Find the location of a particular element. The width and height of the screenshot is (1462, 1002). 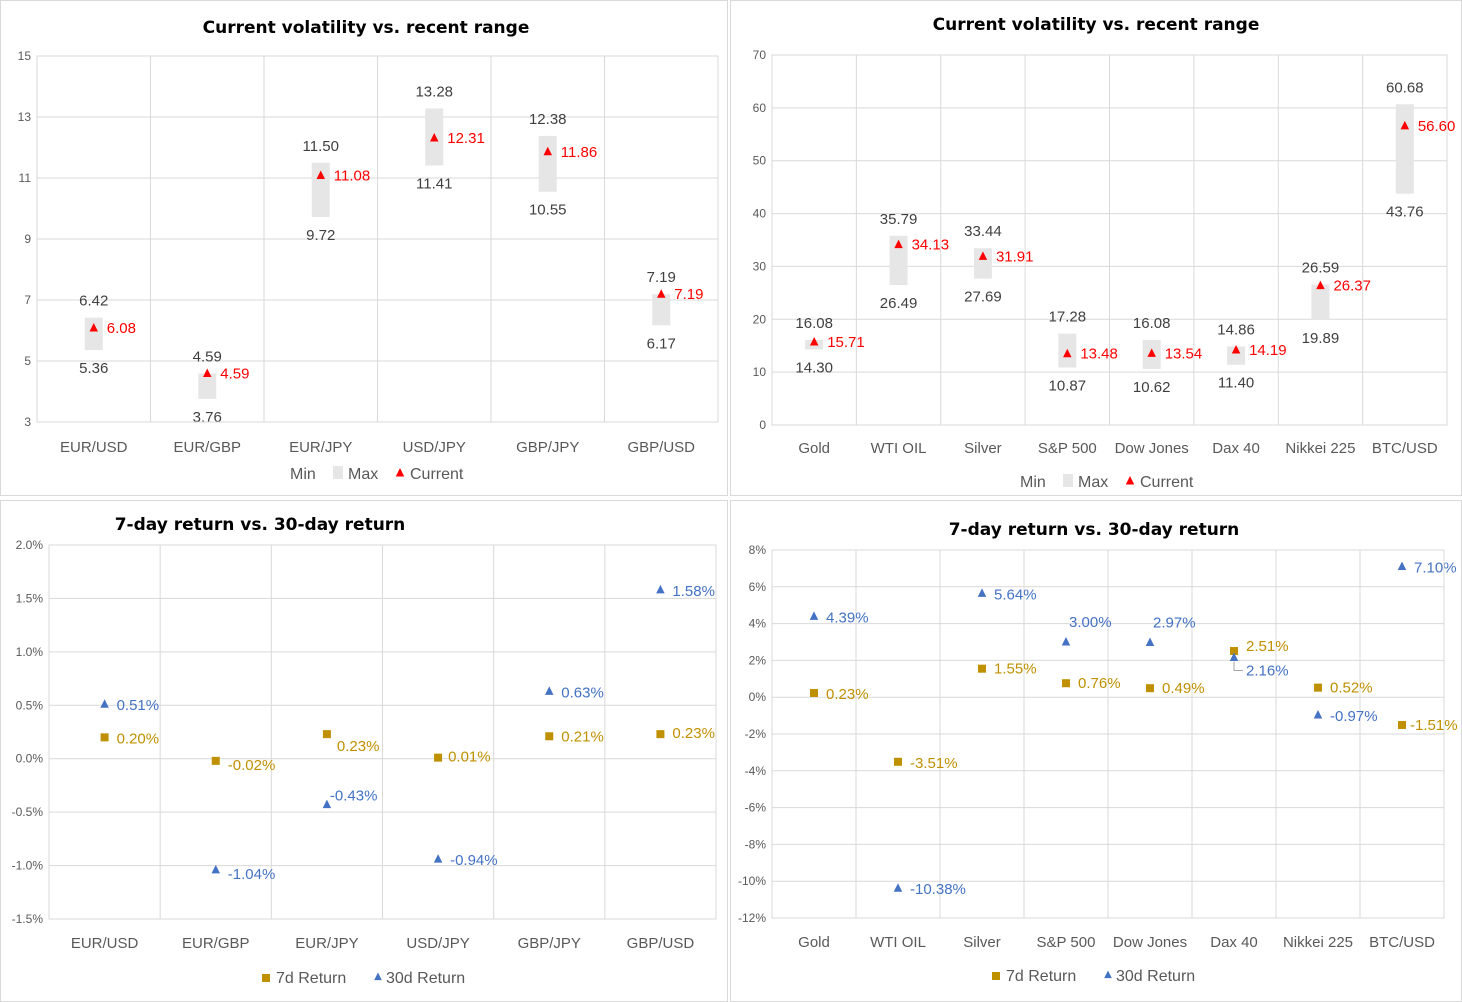

max-value-label: 7.19 is located at coordinates (661, 277).